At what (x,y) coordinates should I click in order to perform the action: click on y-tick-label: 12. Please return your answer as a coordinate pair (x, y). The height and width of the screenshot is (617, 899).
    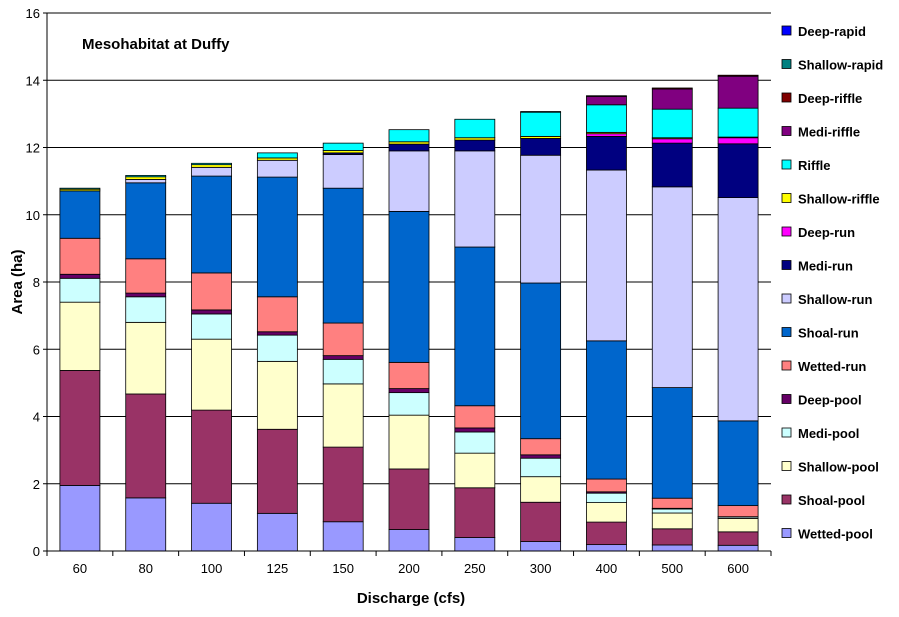
    Looking at the image, I should click on (33, 148).